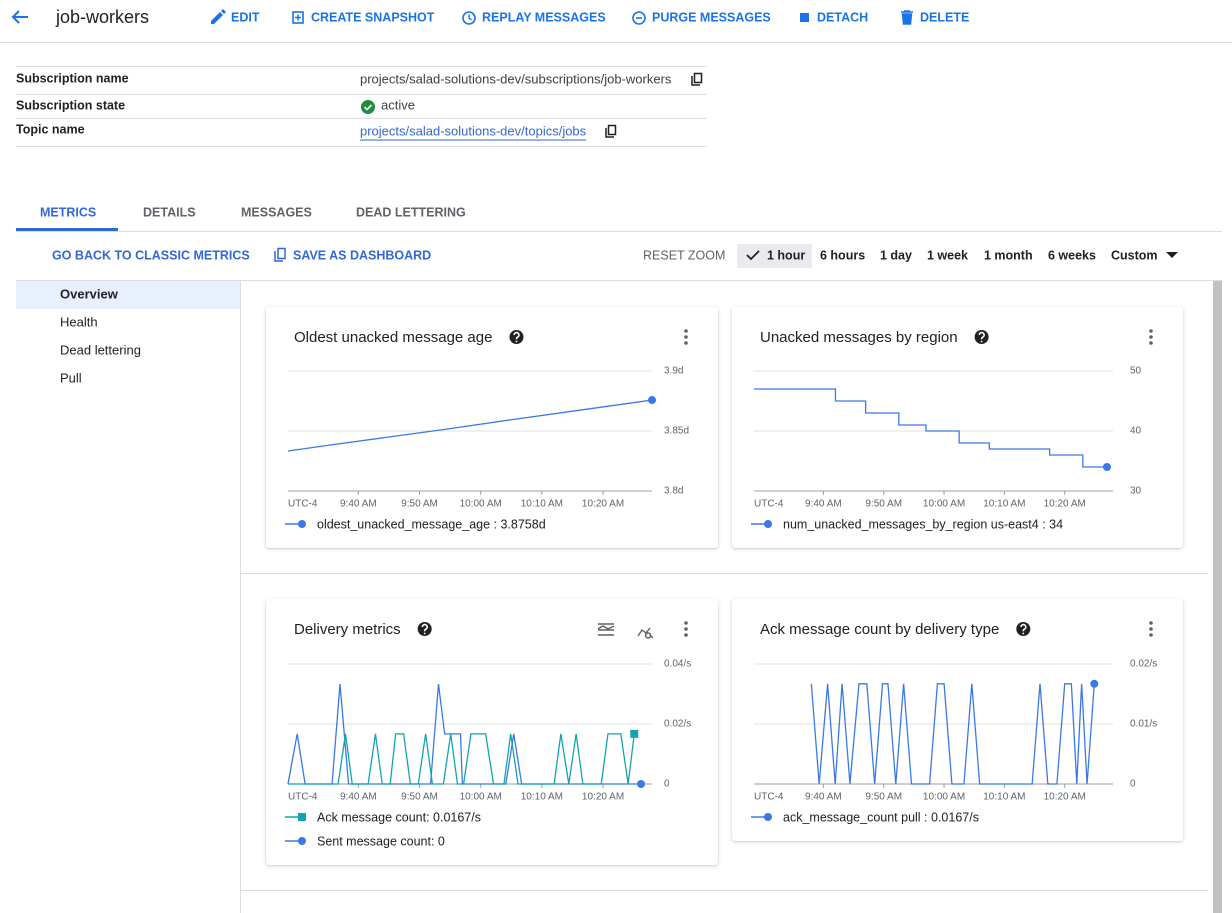 The width and height of the screenshot is (1232, 913). Describe the element at coordinates (1072, 255) in the screenshot. I see `range-option: 6 weeks` at that location.